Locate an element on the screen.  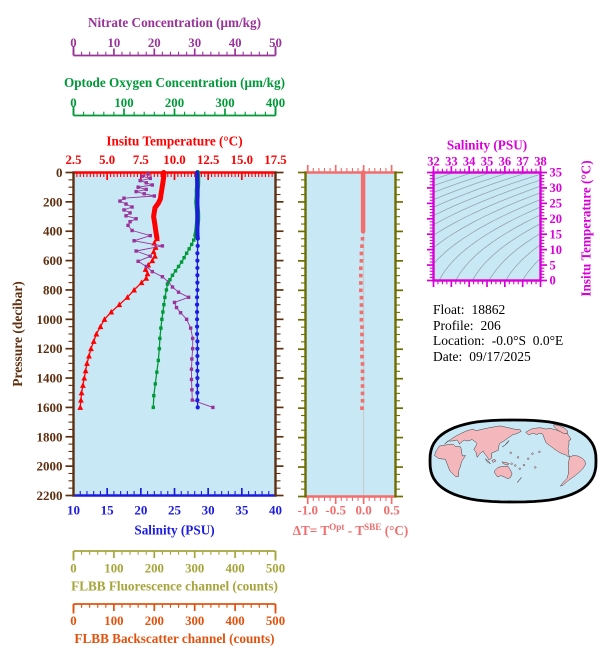
isopycnal-contours is located at coordinates (487, 226).